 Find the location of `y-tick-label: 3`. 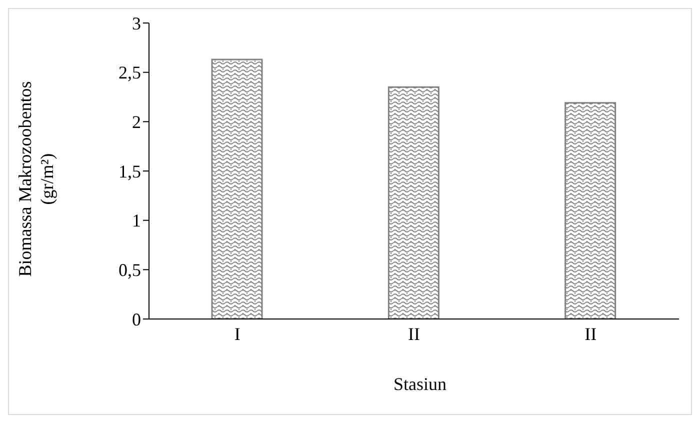

y-tick-label: 3 is located at coordinates (136, 23).